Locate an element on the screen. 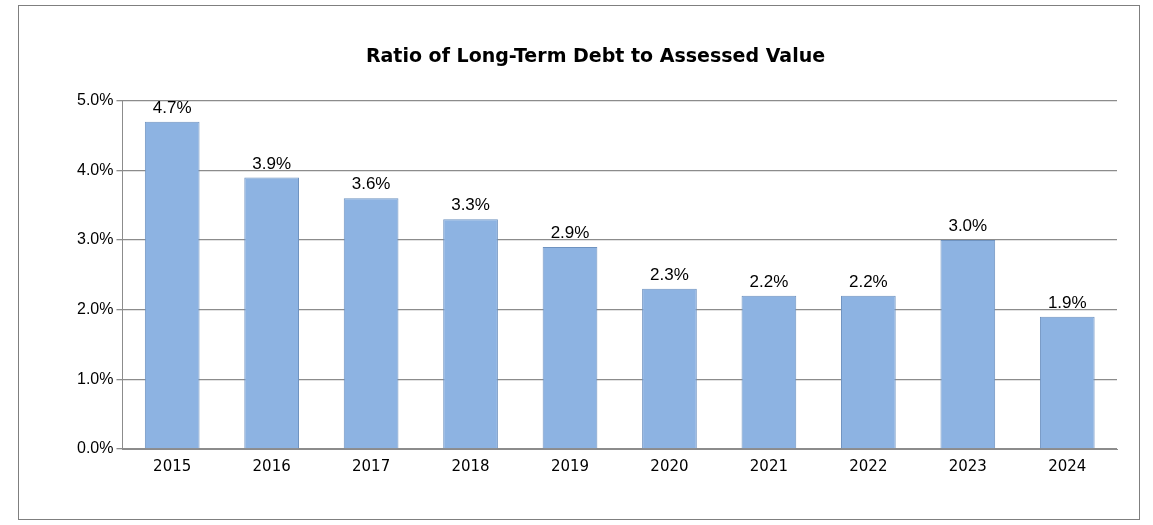  data-label: 4.7% is located at coordinates (172, 107).